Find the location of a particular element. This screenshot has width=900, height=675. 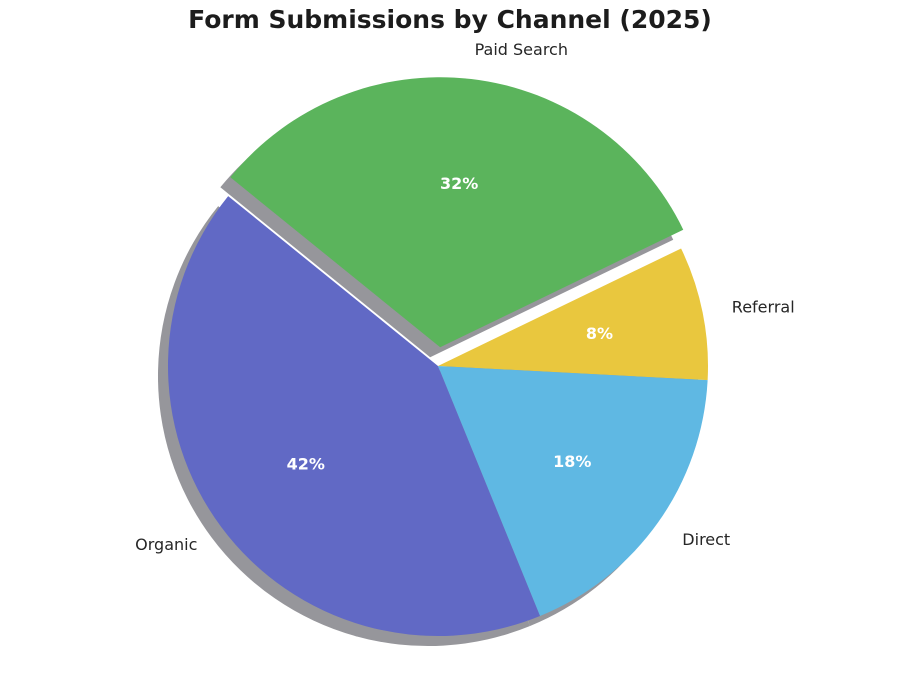

pie-slice-direct is located at coordinates (573, 491).